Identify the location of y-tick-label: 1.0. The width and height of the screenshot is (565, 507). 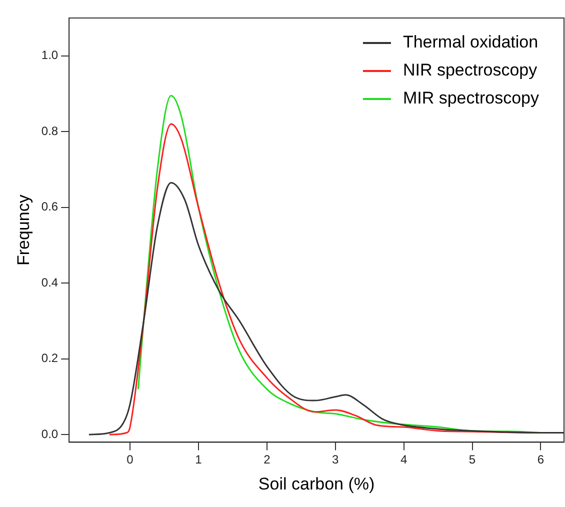
(49, 55).